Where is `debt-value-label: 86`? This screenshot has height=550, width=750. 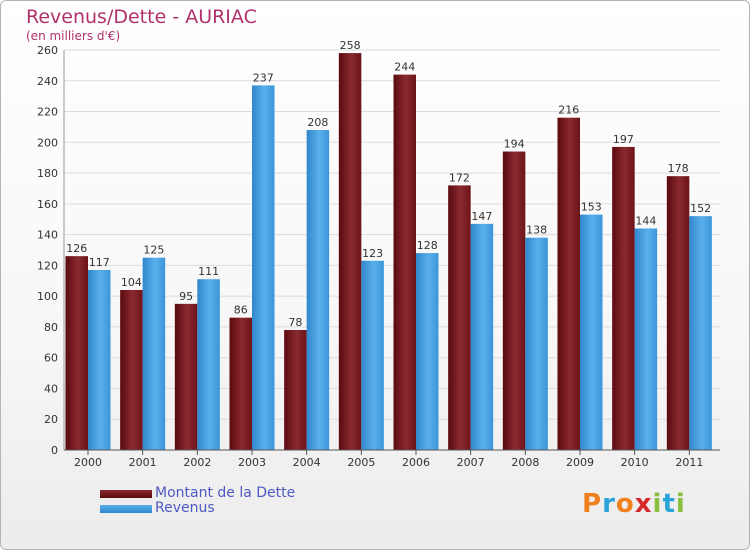
debt-value-label: 86 is located at coordinates (241, 310).